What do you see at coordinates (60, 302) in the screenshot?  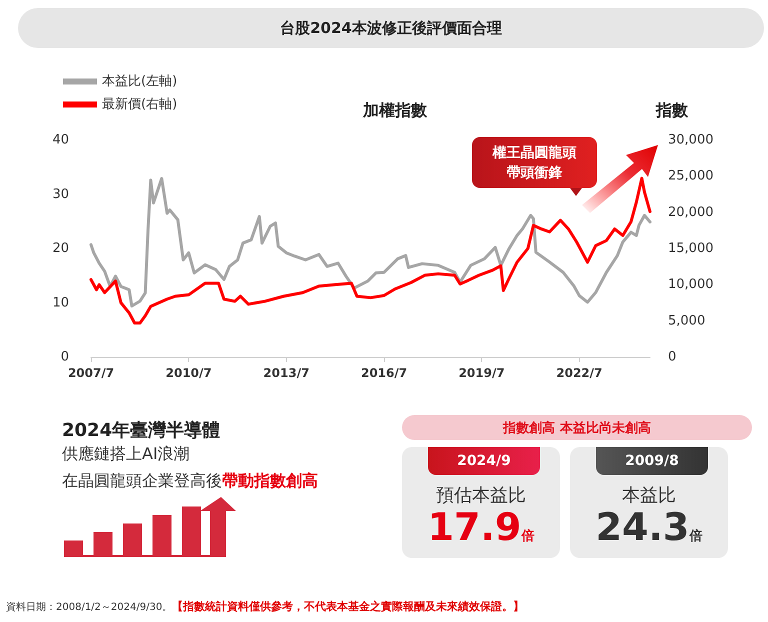 I see `y-tick-label: 10` at bounding box center [60, 302].